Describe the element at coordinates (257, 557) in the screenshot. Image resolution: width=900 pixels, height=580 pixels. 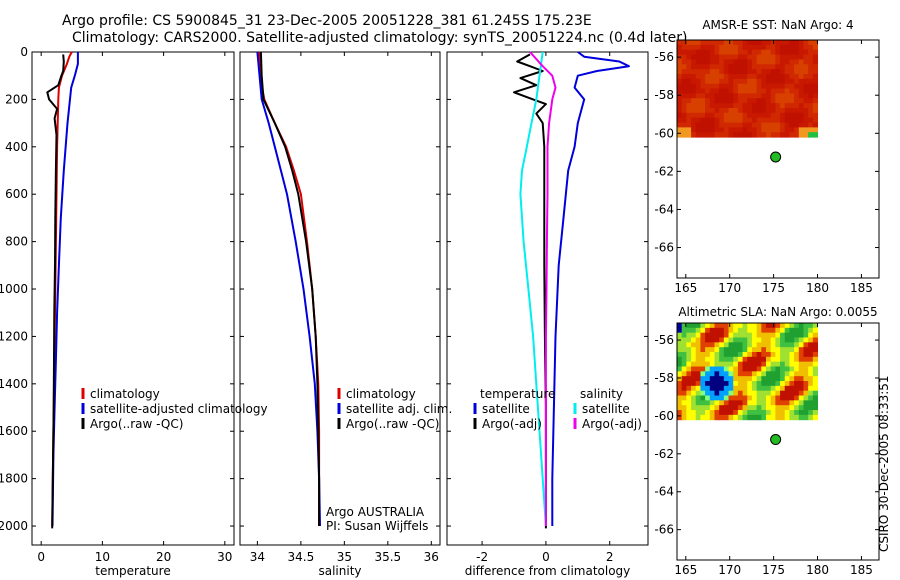
I see `x-tick-label: 34` at that location.